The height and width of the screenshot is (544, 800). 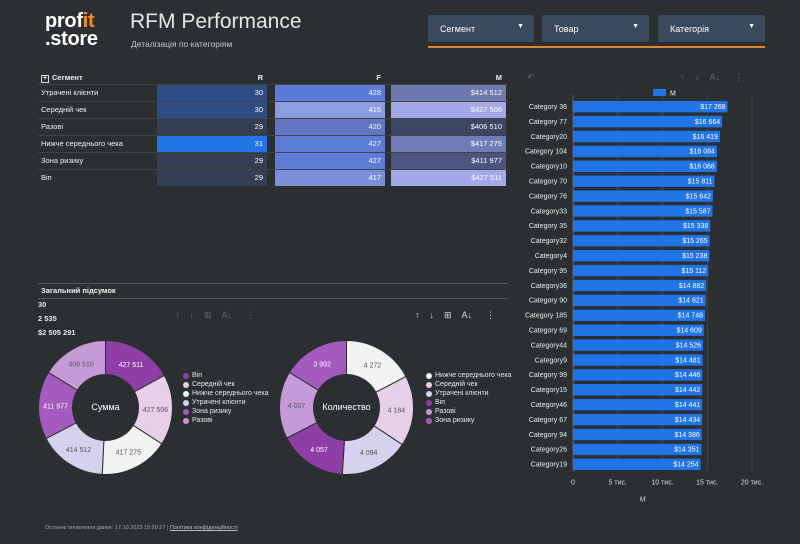 I want to click on table-row: Середній чек 30 415 $427 506, so click(x=273, y=109).